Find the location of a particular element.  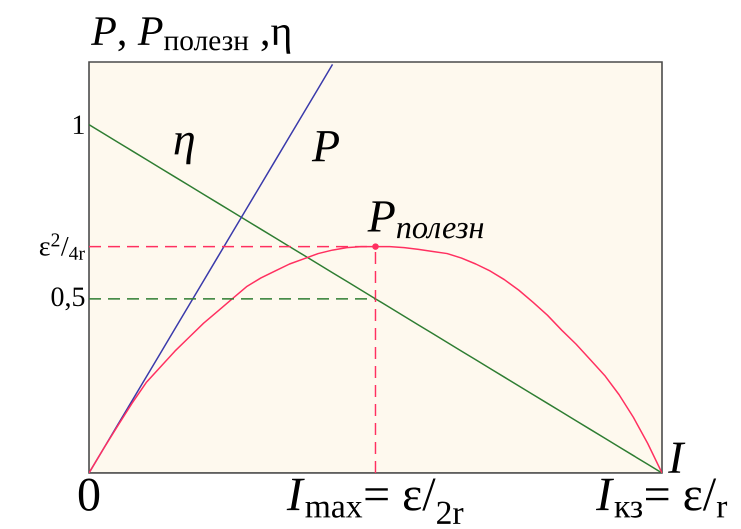

x-tick-label: 0 is located at coordinates (89, 494).